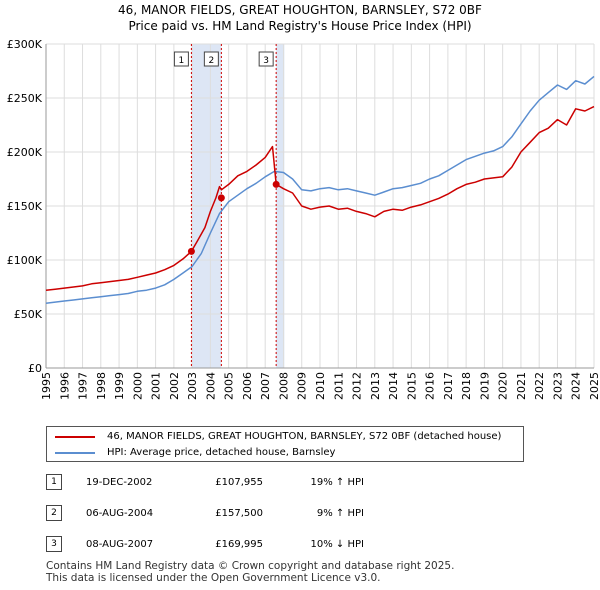 This screenshot has height=590, width=600. I want to click on x-tick-label: 2021, so click(521, 386).